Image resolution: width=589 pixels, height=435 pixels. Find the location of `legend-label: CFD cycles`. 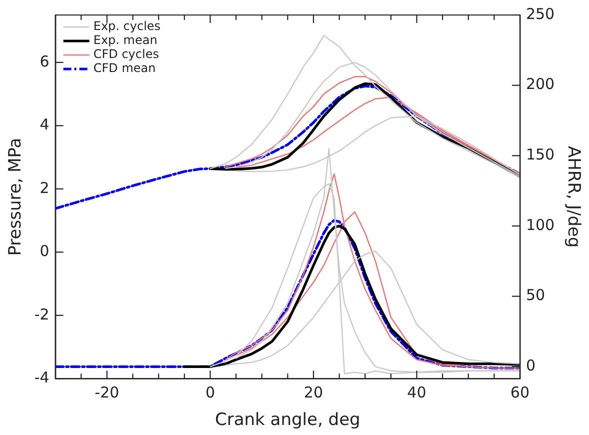

legend-label: CFD cycles is located at coordinates (126, 54).